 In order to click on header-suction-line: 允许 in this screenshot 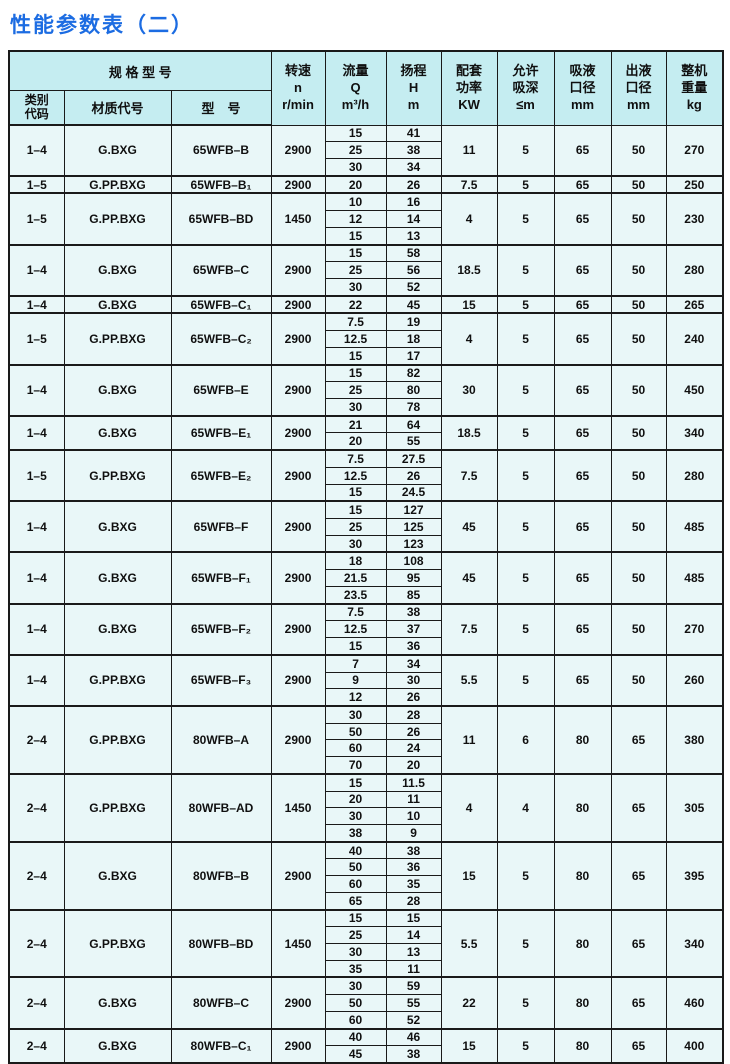, I will do `click(525, 70)`.